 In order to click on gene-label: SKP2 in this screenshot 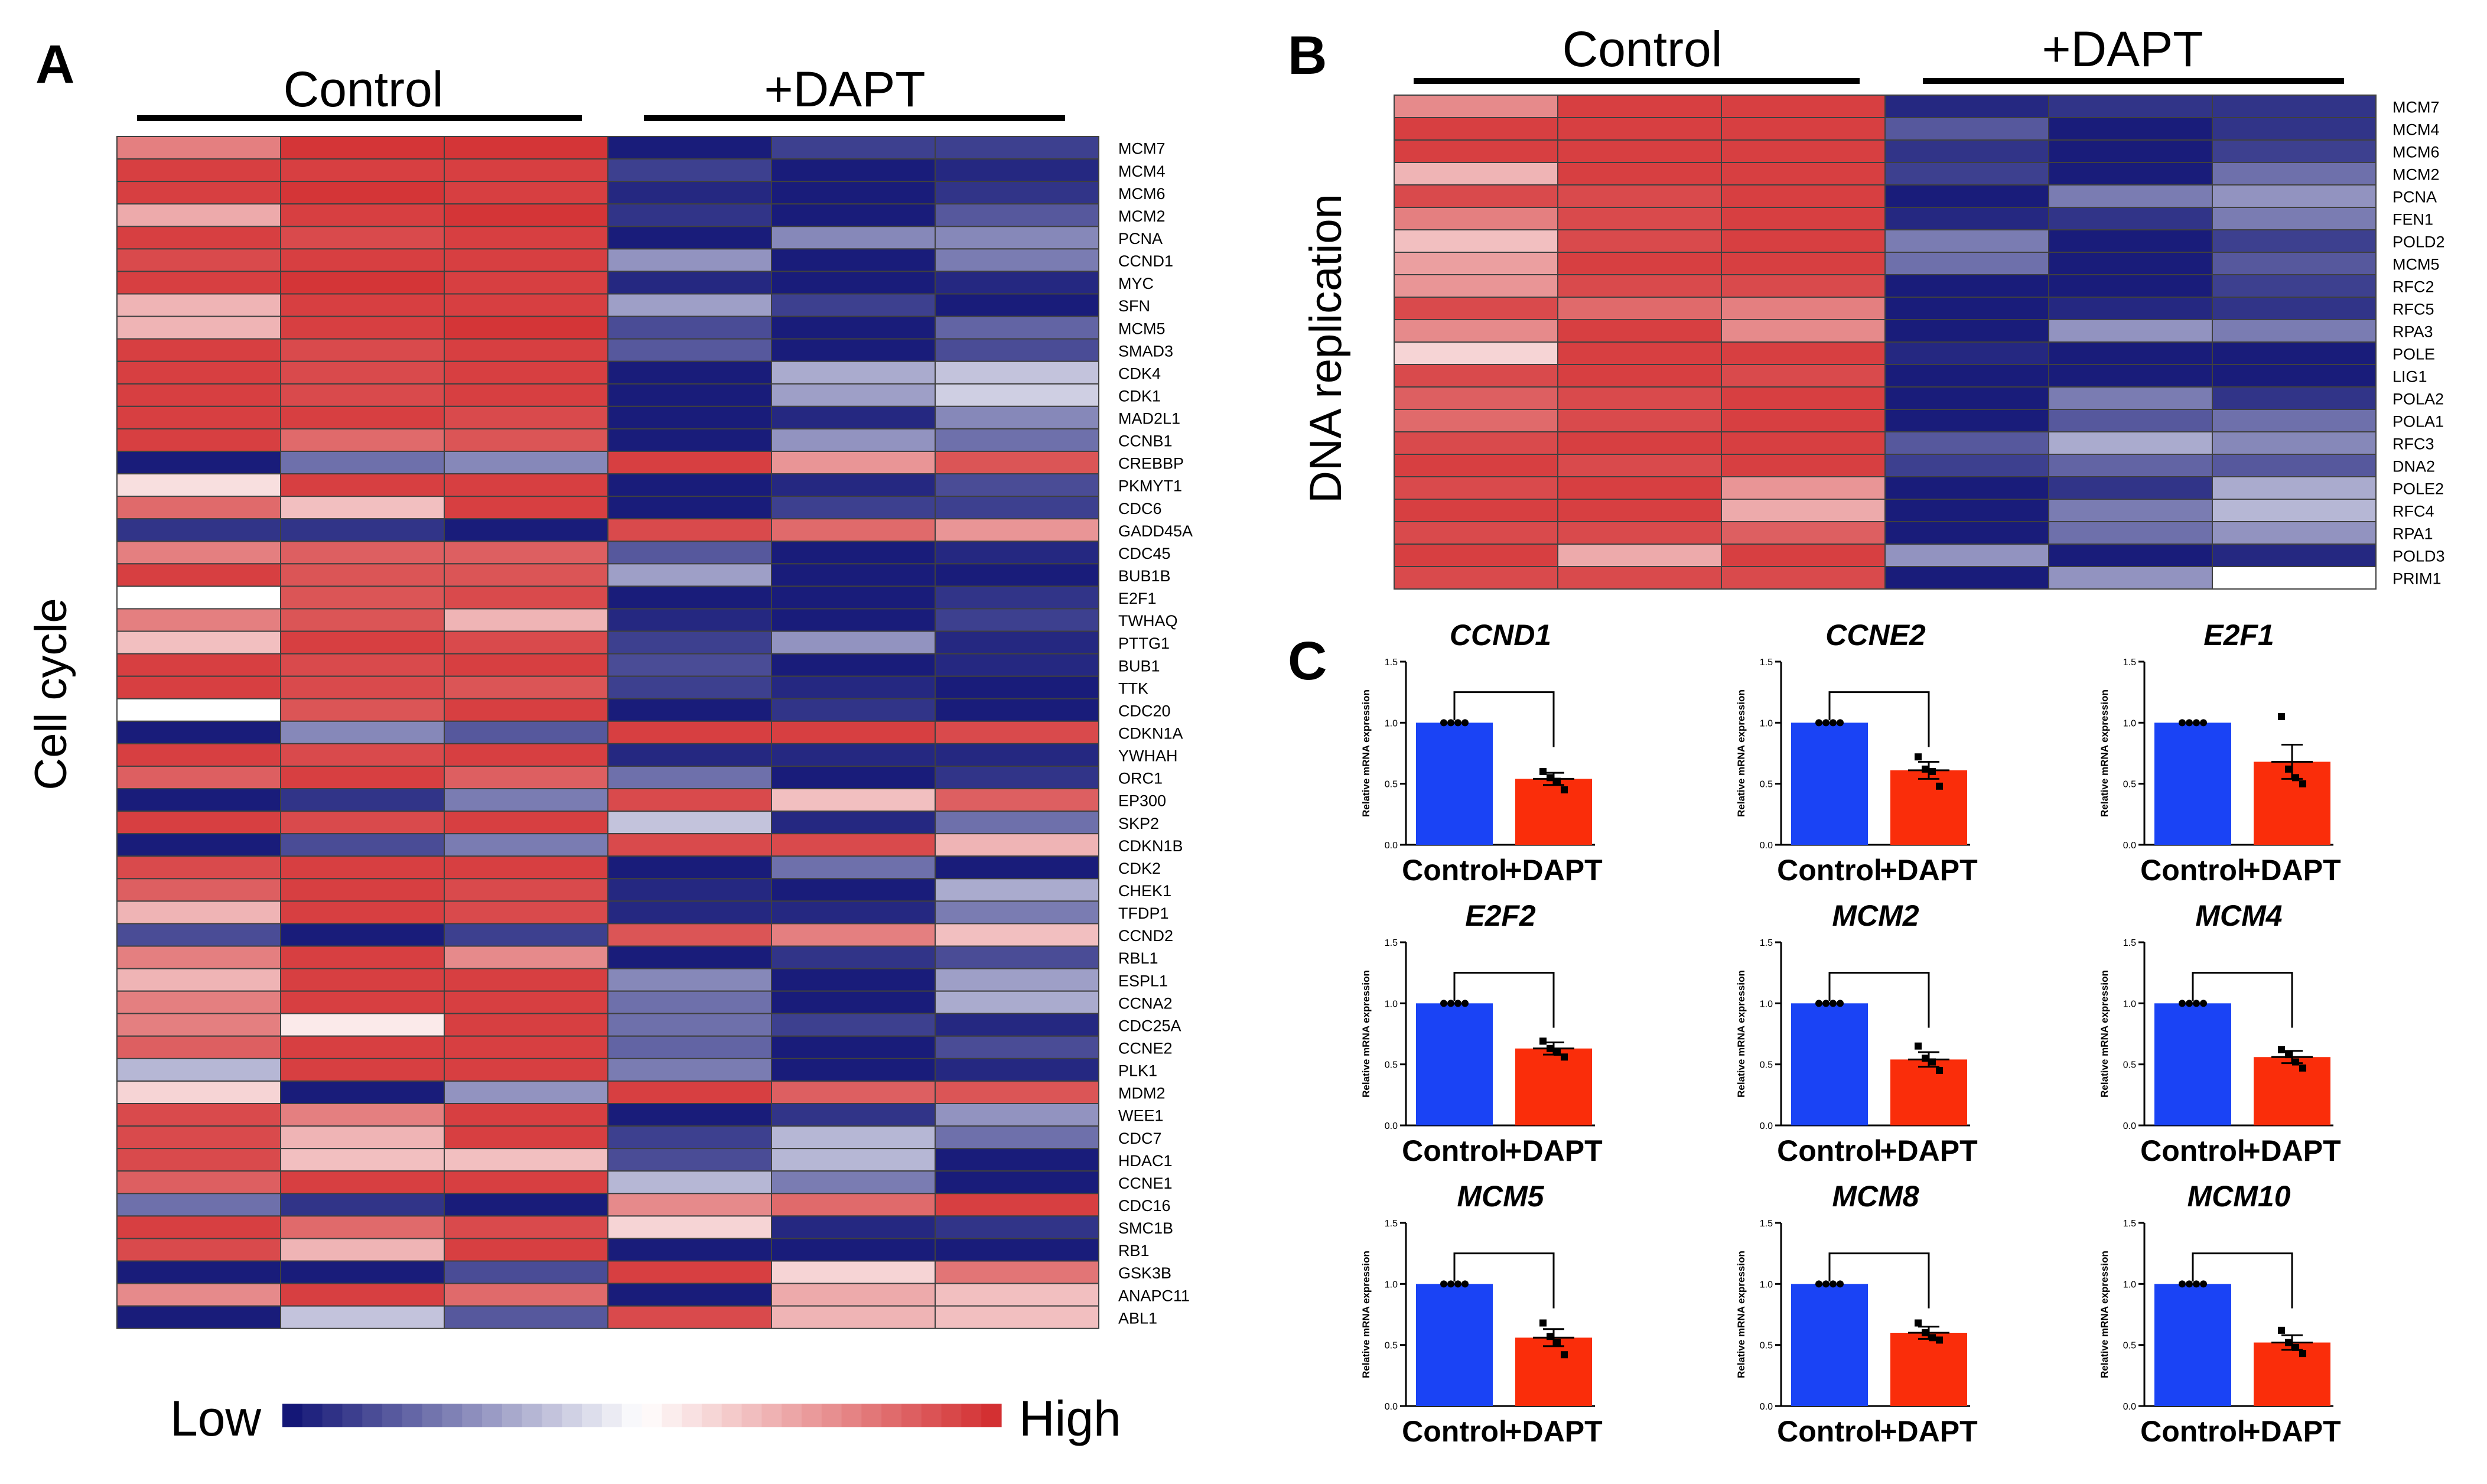, I will do `click(1138, 824)`.